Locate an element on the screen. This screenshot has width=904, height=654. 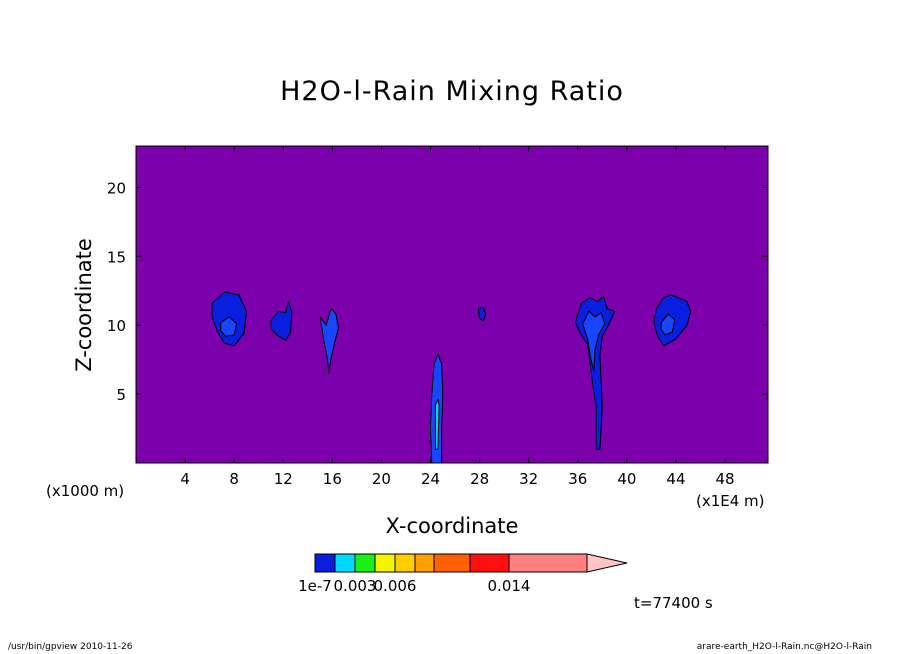
x-tick-label: 4 is located at coordinates (185, 479).